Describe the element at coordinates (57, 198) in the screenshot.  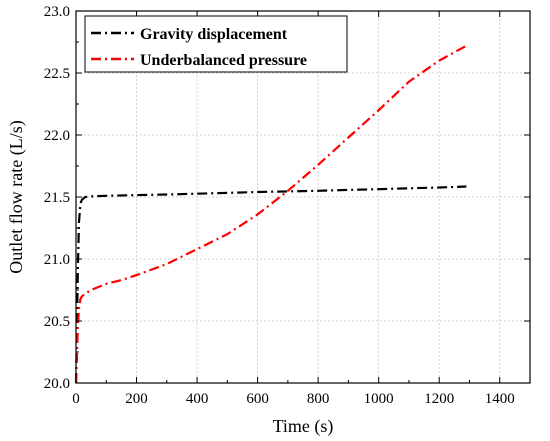
I see `y-tick-label: 21.5` at that location.